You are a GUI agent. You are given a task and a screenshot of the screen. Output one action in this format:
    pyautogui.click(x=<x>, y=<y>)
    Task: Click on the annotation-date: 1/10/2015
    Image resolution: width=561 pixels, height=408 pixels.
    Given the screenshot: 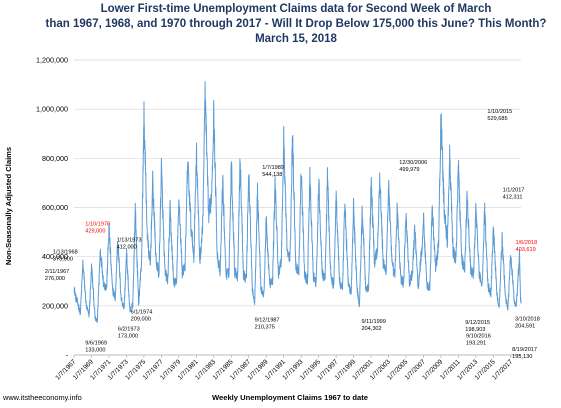 What is the action you would take?
    pyautogui.click(x=499, y=112)
    